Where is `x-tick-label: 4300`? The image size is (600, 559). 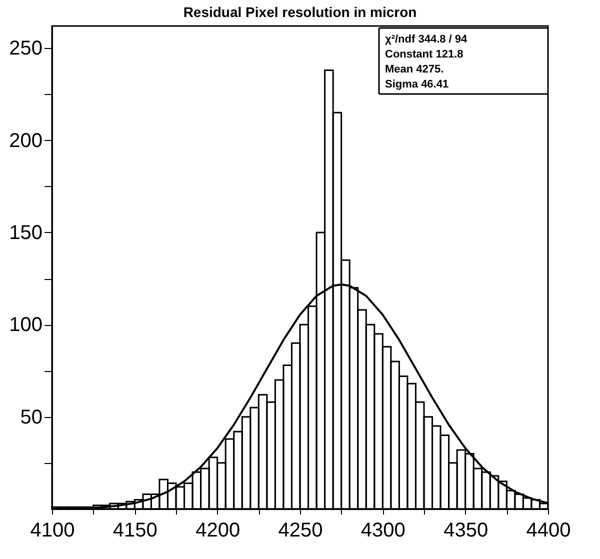
x-tick-label: 4300 is located at coordinates (383, 531).